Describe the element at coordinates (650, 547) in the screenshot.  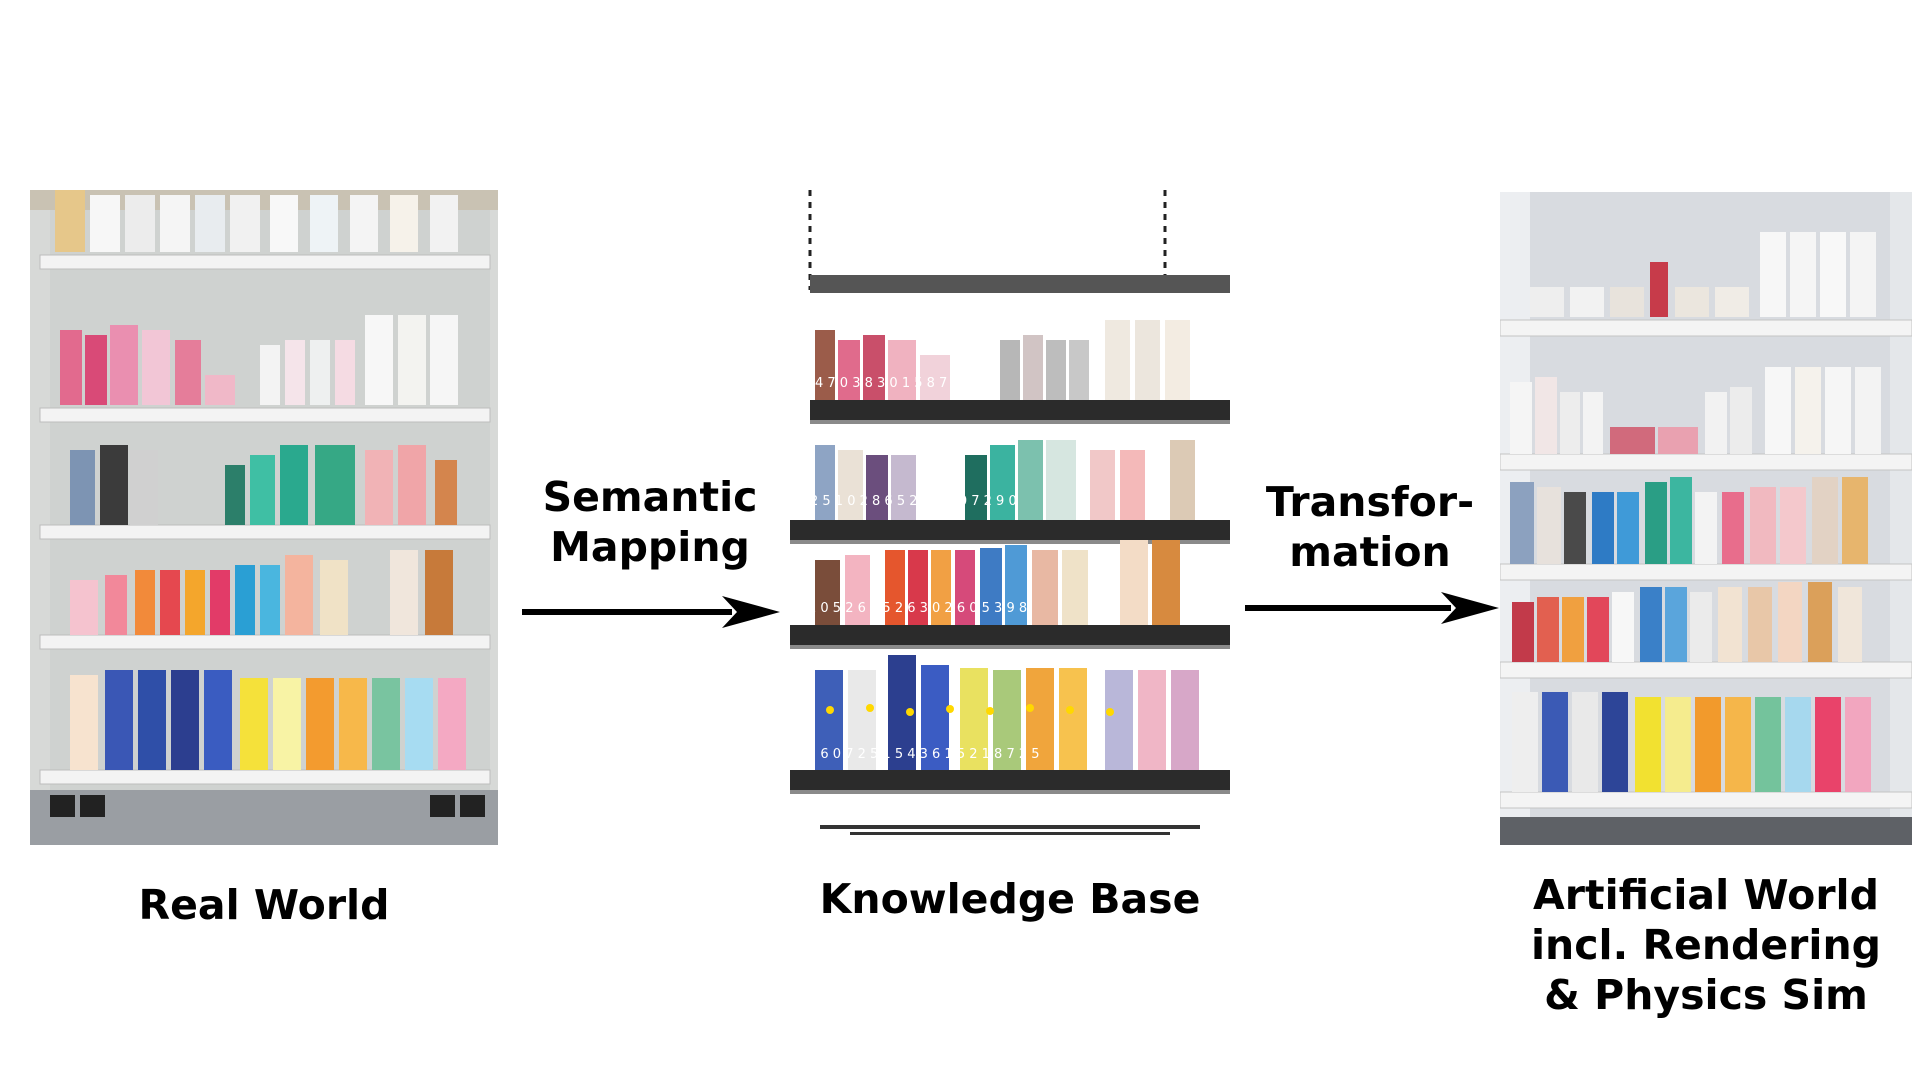
I see `semantic-mapping-line-2: Mapping` at that location.